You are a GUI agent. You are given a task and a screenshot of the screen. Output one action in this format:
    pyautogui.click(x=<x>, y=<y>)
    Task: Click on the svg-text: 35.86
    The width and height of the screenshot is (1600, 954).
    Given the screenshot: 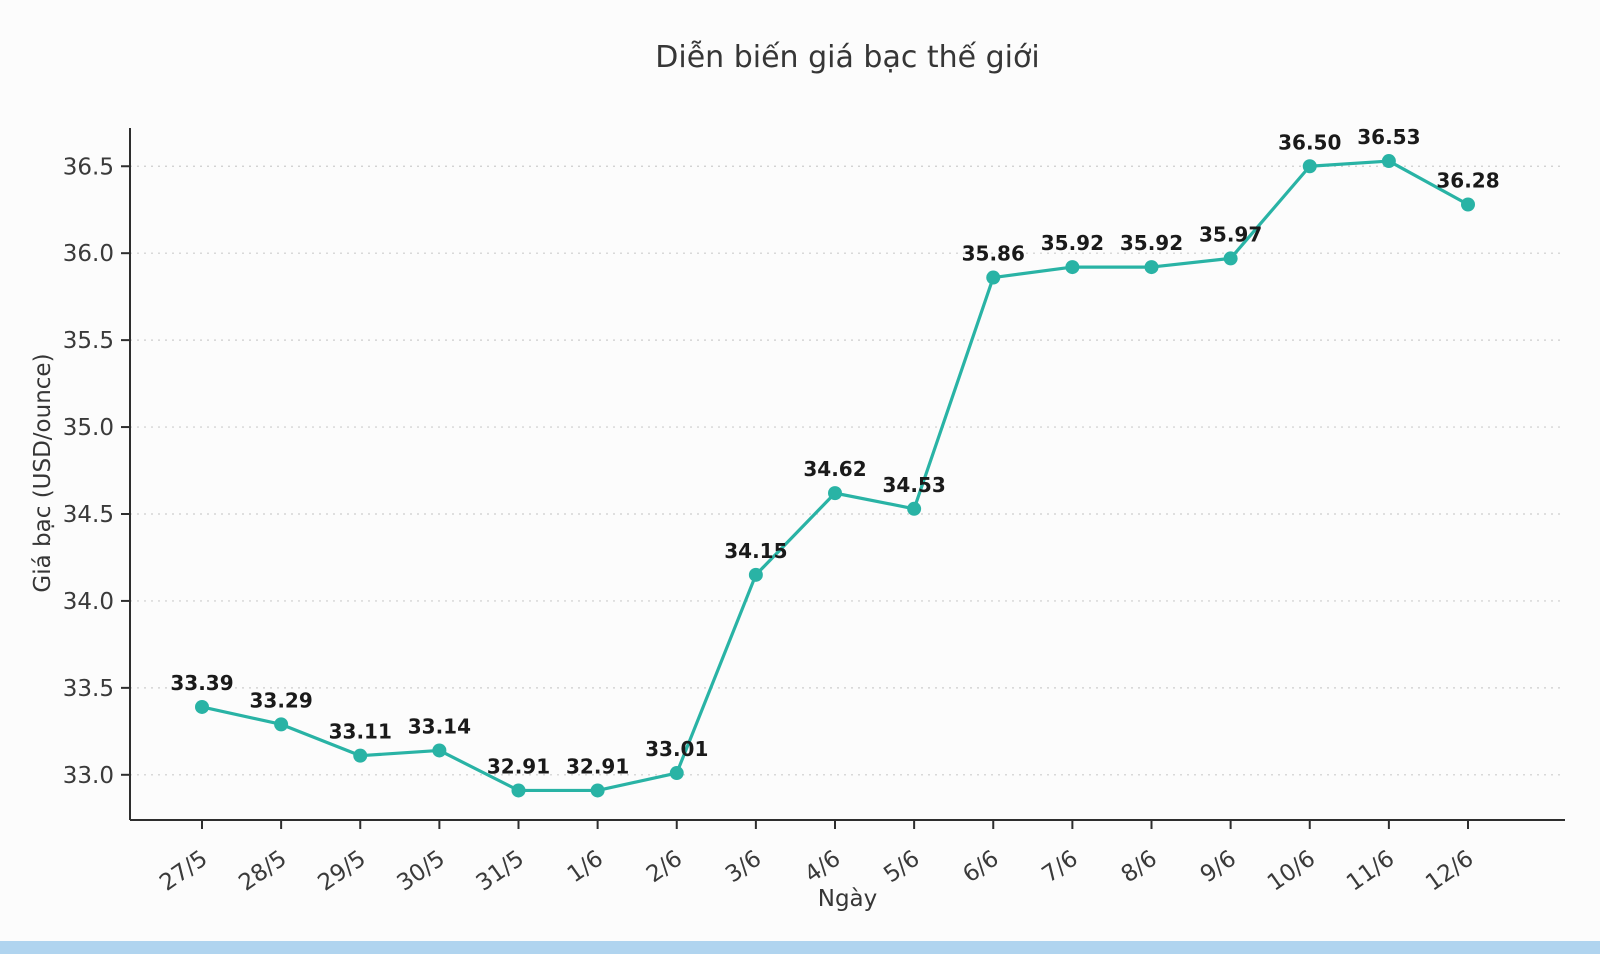 What is the action you would take?
    pyautogui.click(x=993, y=254)
    